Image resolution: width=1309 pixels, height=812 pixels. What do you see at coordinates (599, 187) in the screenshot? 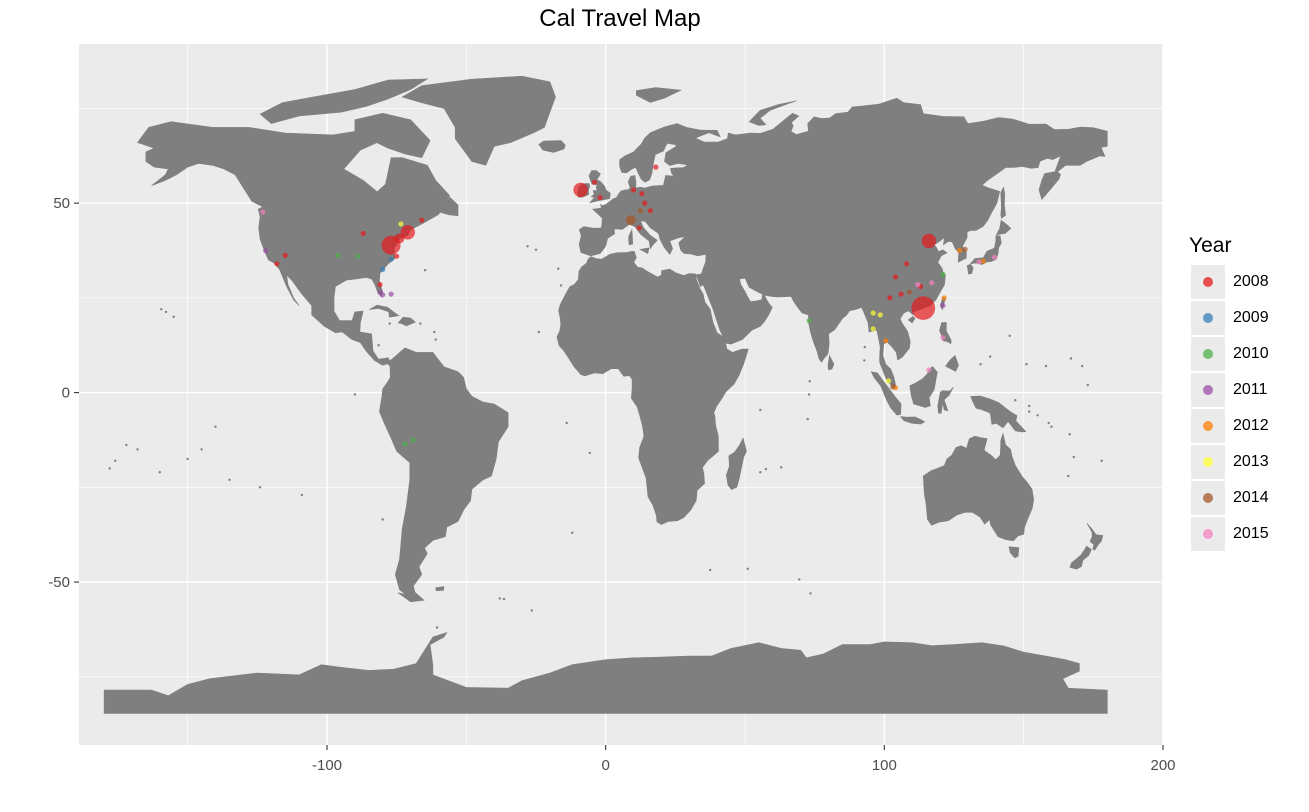
I see `land-great-britain` at bounding box center [599, 187].